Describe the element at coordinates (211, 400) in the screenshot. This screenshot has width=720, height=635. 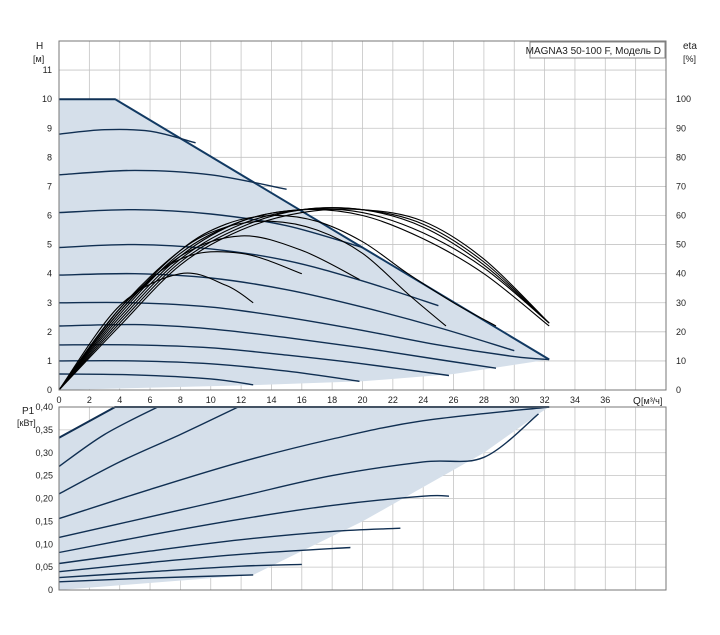
I see `x-tick-label: 10` at that location.